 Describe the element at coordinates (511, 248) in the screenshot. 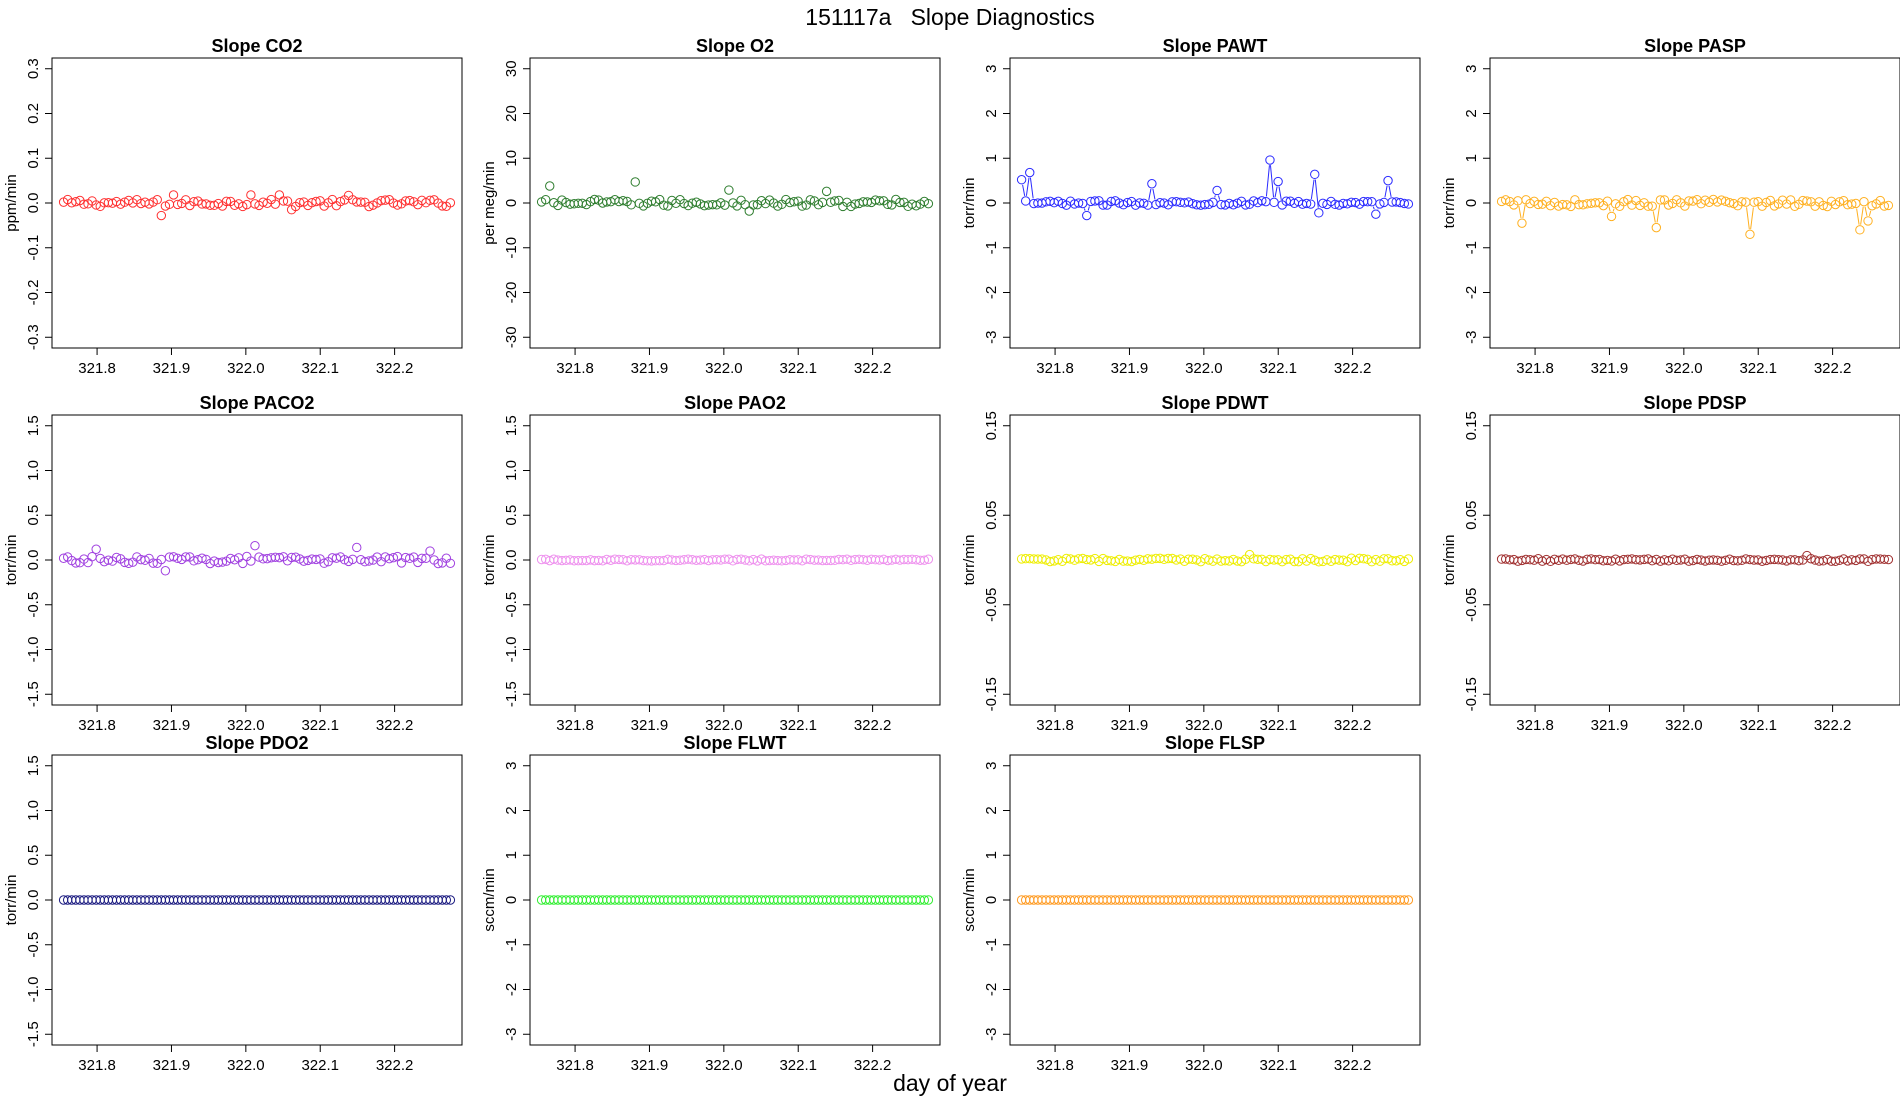

I see `y-tick-label: -10` at that location.